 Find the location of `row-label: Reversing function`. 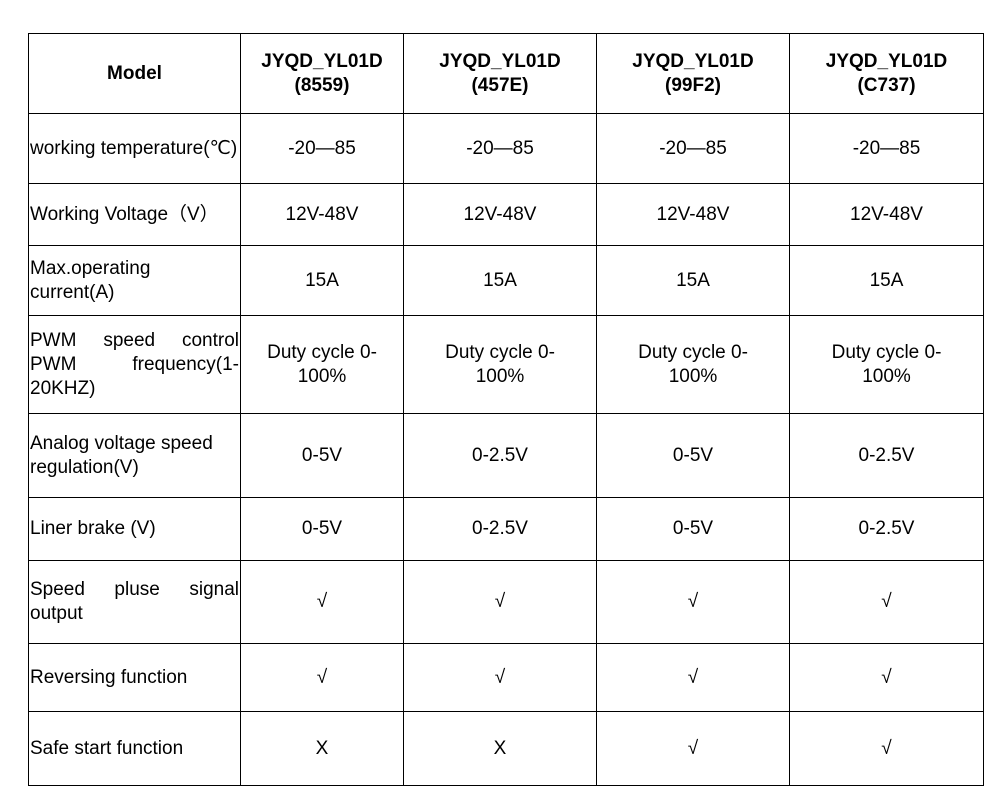

row-label: Reversing function is located at coordinates (134, 677).